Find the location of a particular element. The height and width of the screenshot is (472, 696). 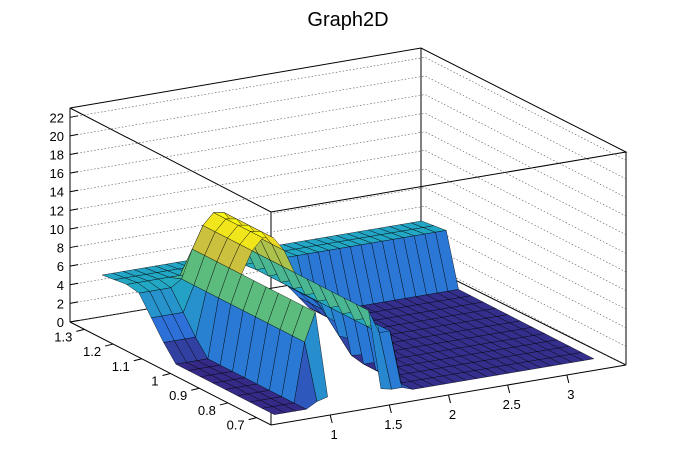

y-axis: 0.7 0.8 0.9 1 1.1 1.2 1.3 is located at coordinates (155, 380).